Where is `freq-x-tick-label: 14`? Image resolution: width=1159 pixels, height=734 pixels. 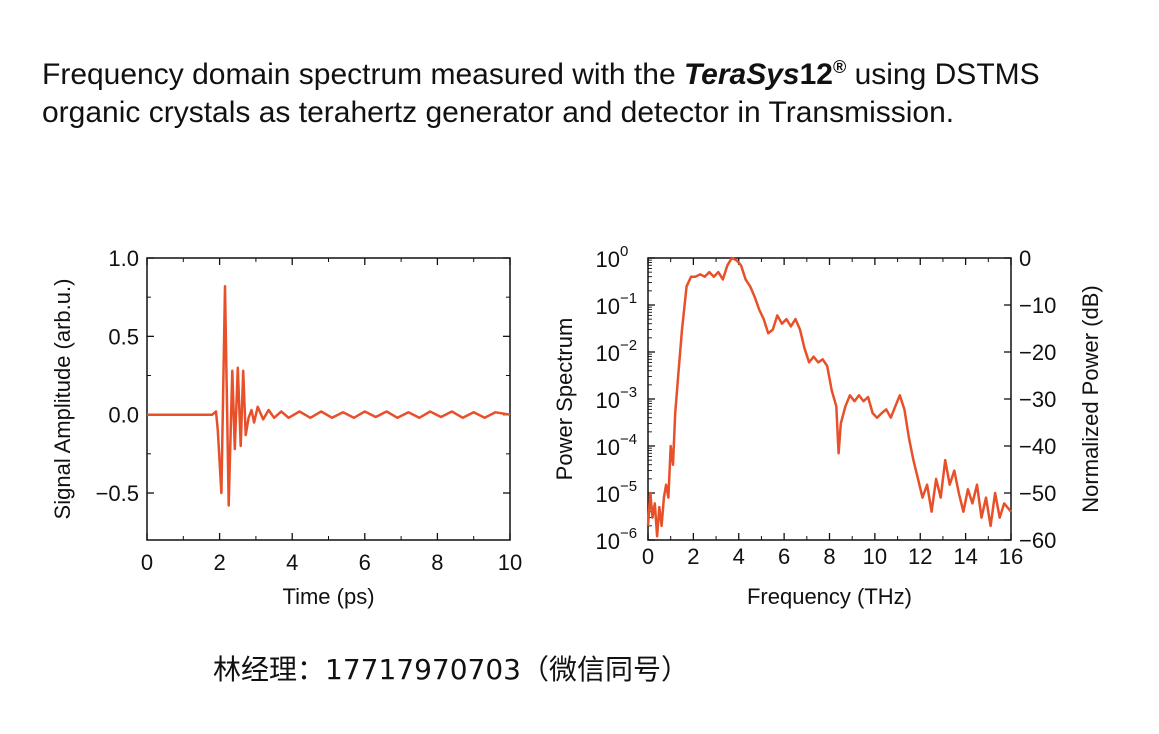
freq-x-tick-label: 14 is located at coordinates (965, 556).